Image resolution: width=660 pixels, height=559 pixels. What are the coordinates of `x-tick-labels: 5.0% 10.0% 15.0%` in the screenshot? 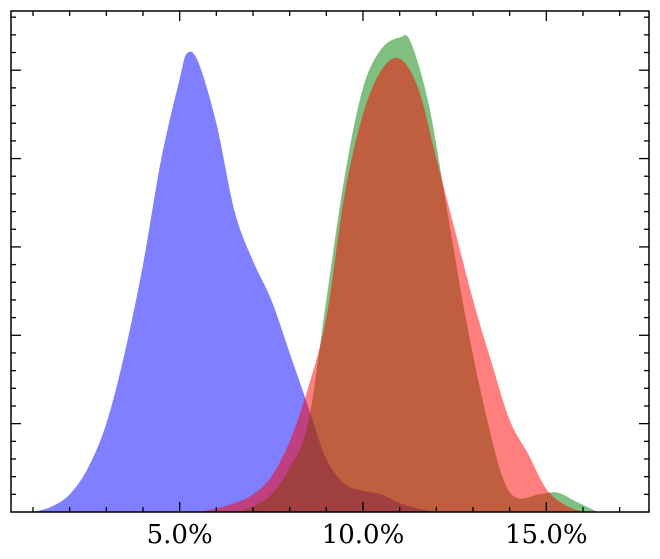 It's located at (367, 535).